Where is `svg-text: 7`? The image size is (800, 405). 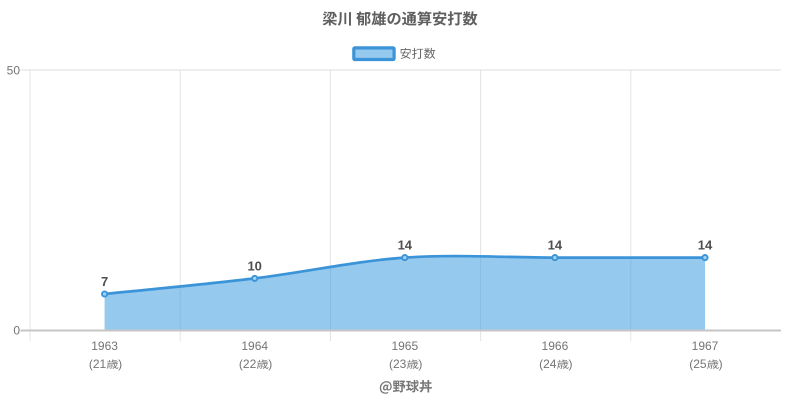 svg-text: 7 is located at coordinates (104, 281).